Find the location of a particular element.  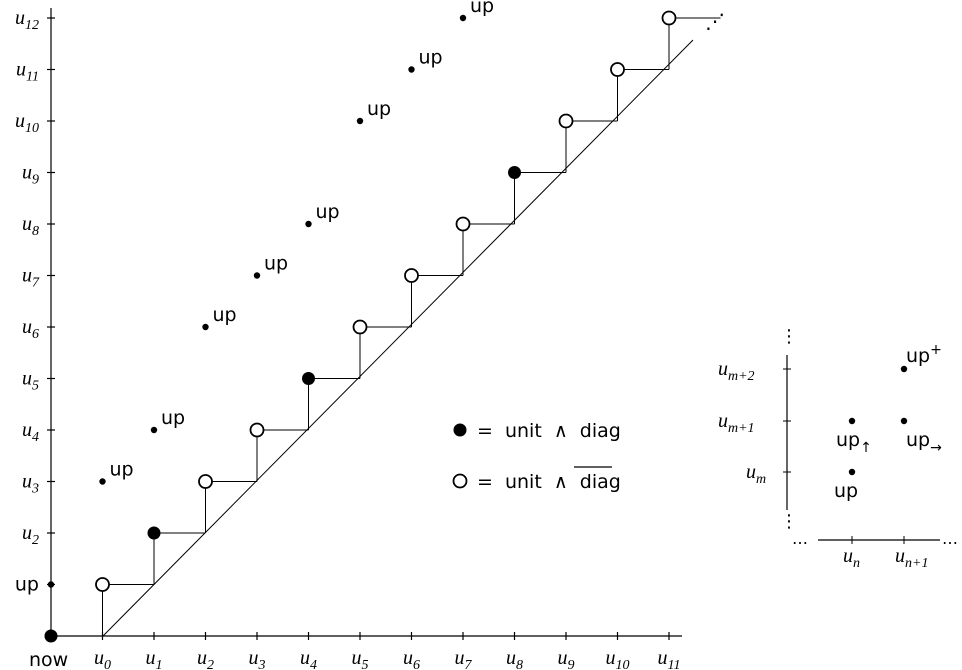

x-tick-label: u9 is located at coordinates (566, 658).